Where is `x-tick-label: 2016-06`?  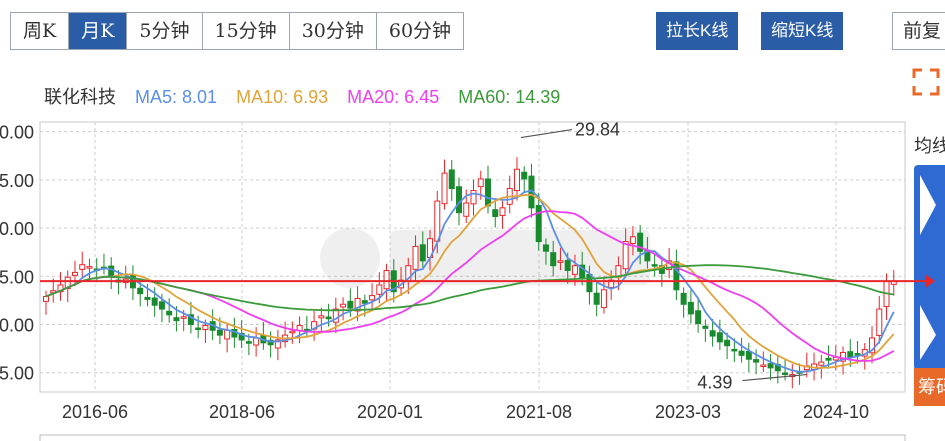
x-tick-label: 2016-06 is located at coordinates (95, 412).